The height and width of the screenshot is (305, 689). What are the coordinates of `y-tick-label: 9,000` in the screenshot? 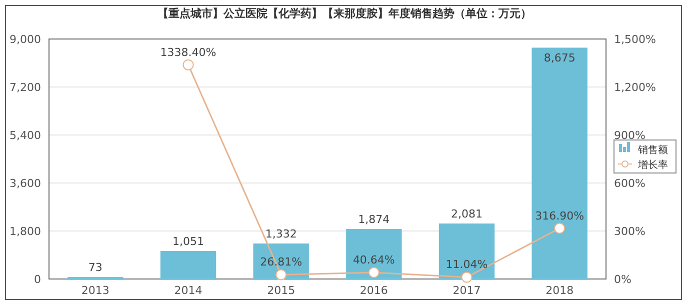 It's located at (25, 39).